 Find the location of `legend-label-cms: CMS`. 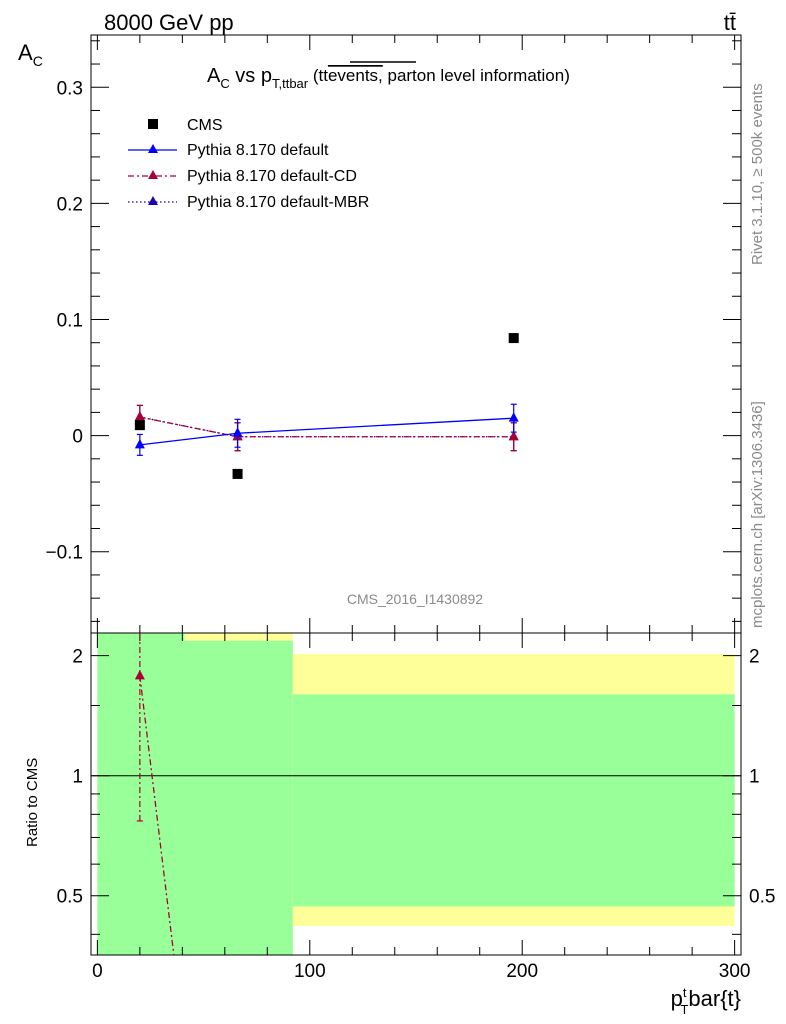

legend-label-cms: CMS is located at coordinates (205, 125).